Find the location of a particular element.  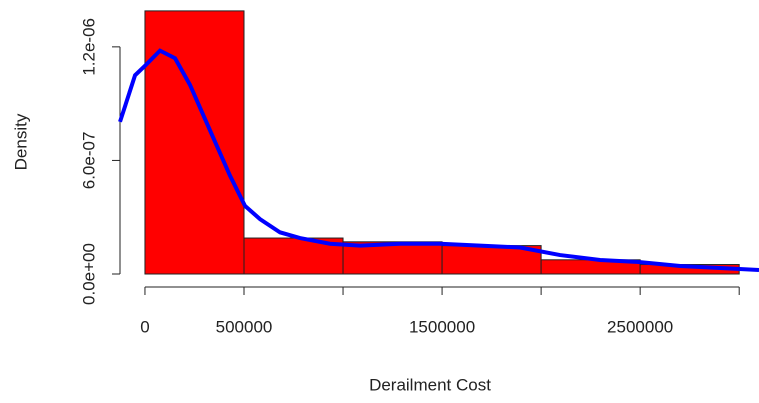

bar is located at coordinates (194, 142).